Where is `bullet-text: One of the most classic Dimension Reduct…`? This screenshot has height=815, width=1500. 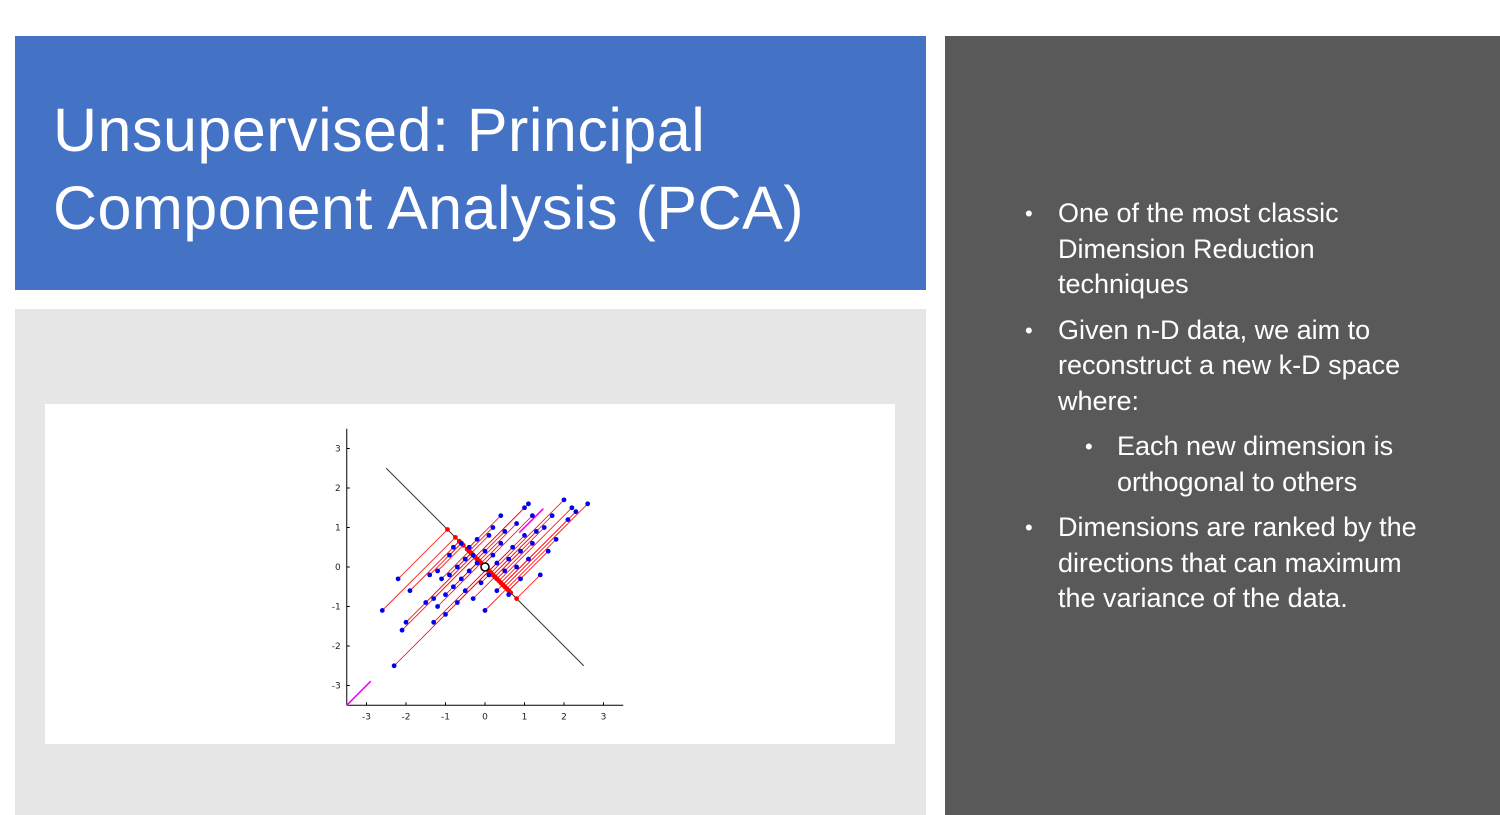 bullet-text: One of the most classic Dimension Reduct… is located at coordinates (1198, 248).